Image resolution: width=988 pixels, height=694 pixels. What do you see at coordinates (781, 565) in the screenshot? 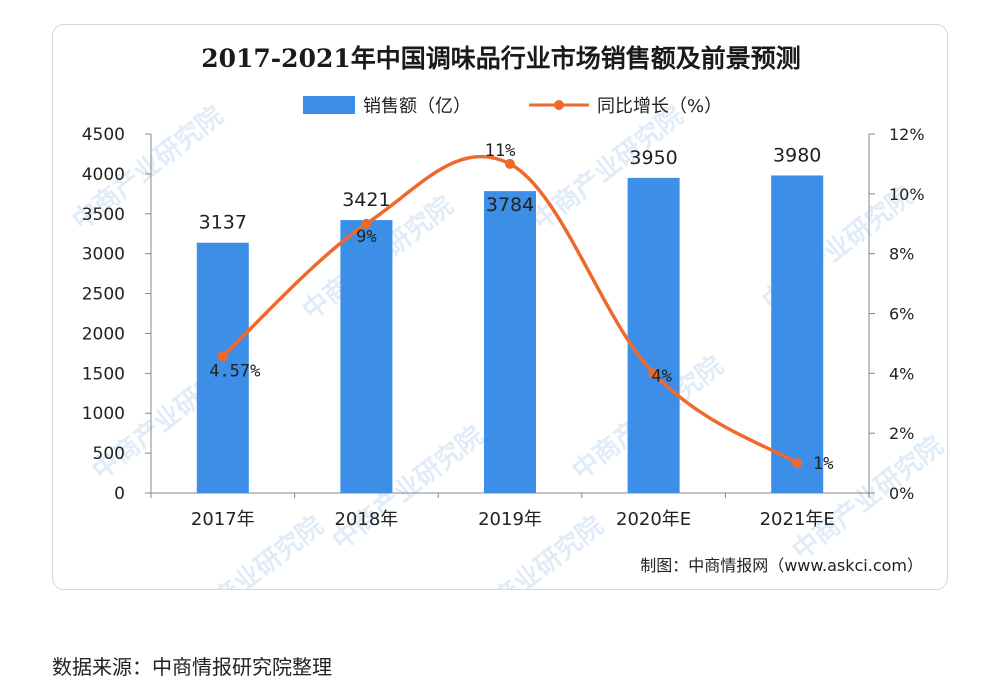
I see `chart-credit: 制图：中商情报网（www.askci.com）` at bounding box center [781, 565].